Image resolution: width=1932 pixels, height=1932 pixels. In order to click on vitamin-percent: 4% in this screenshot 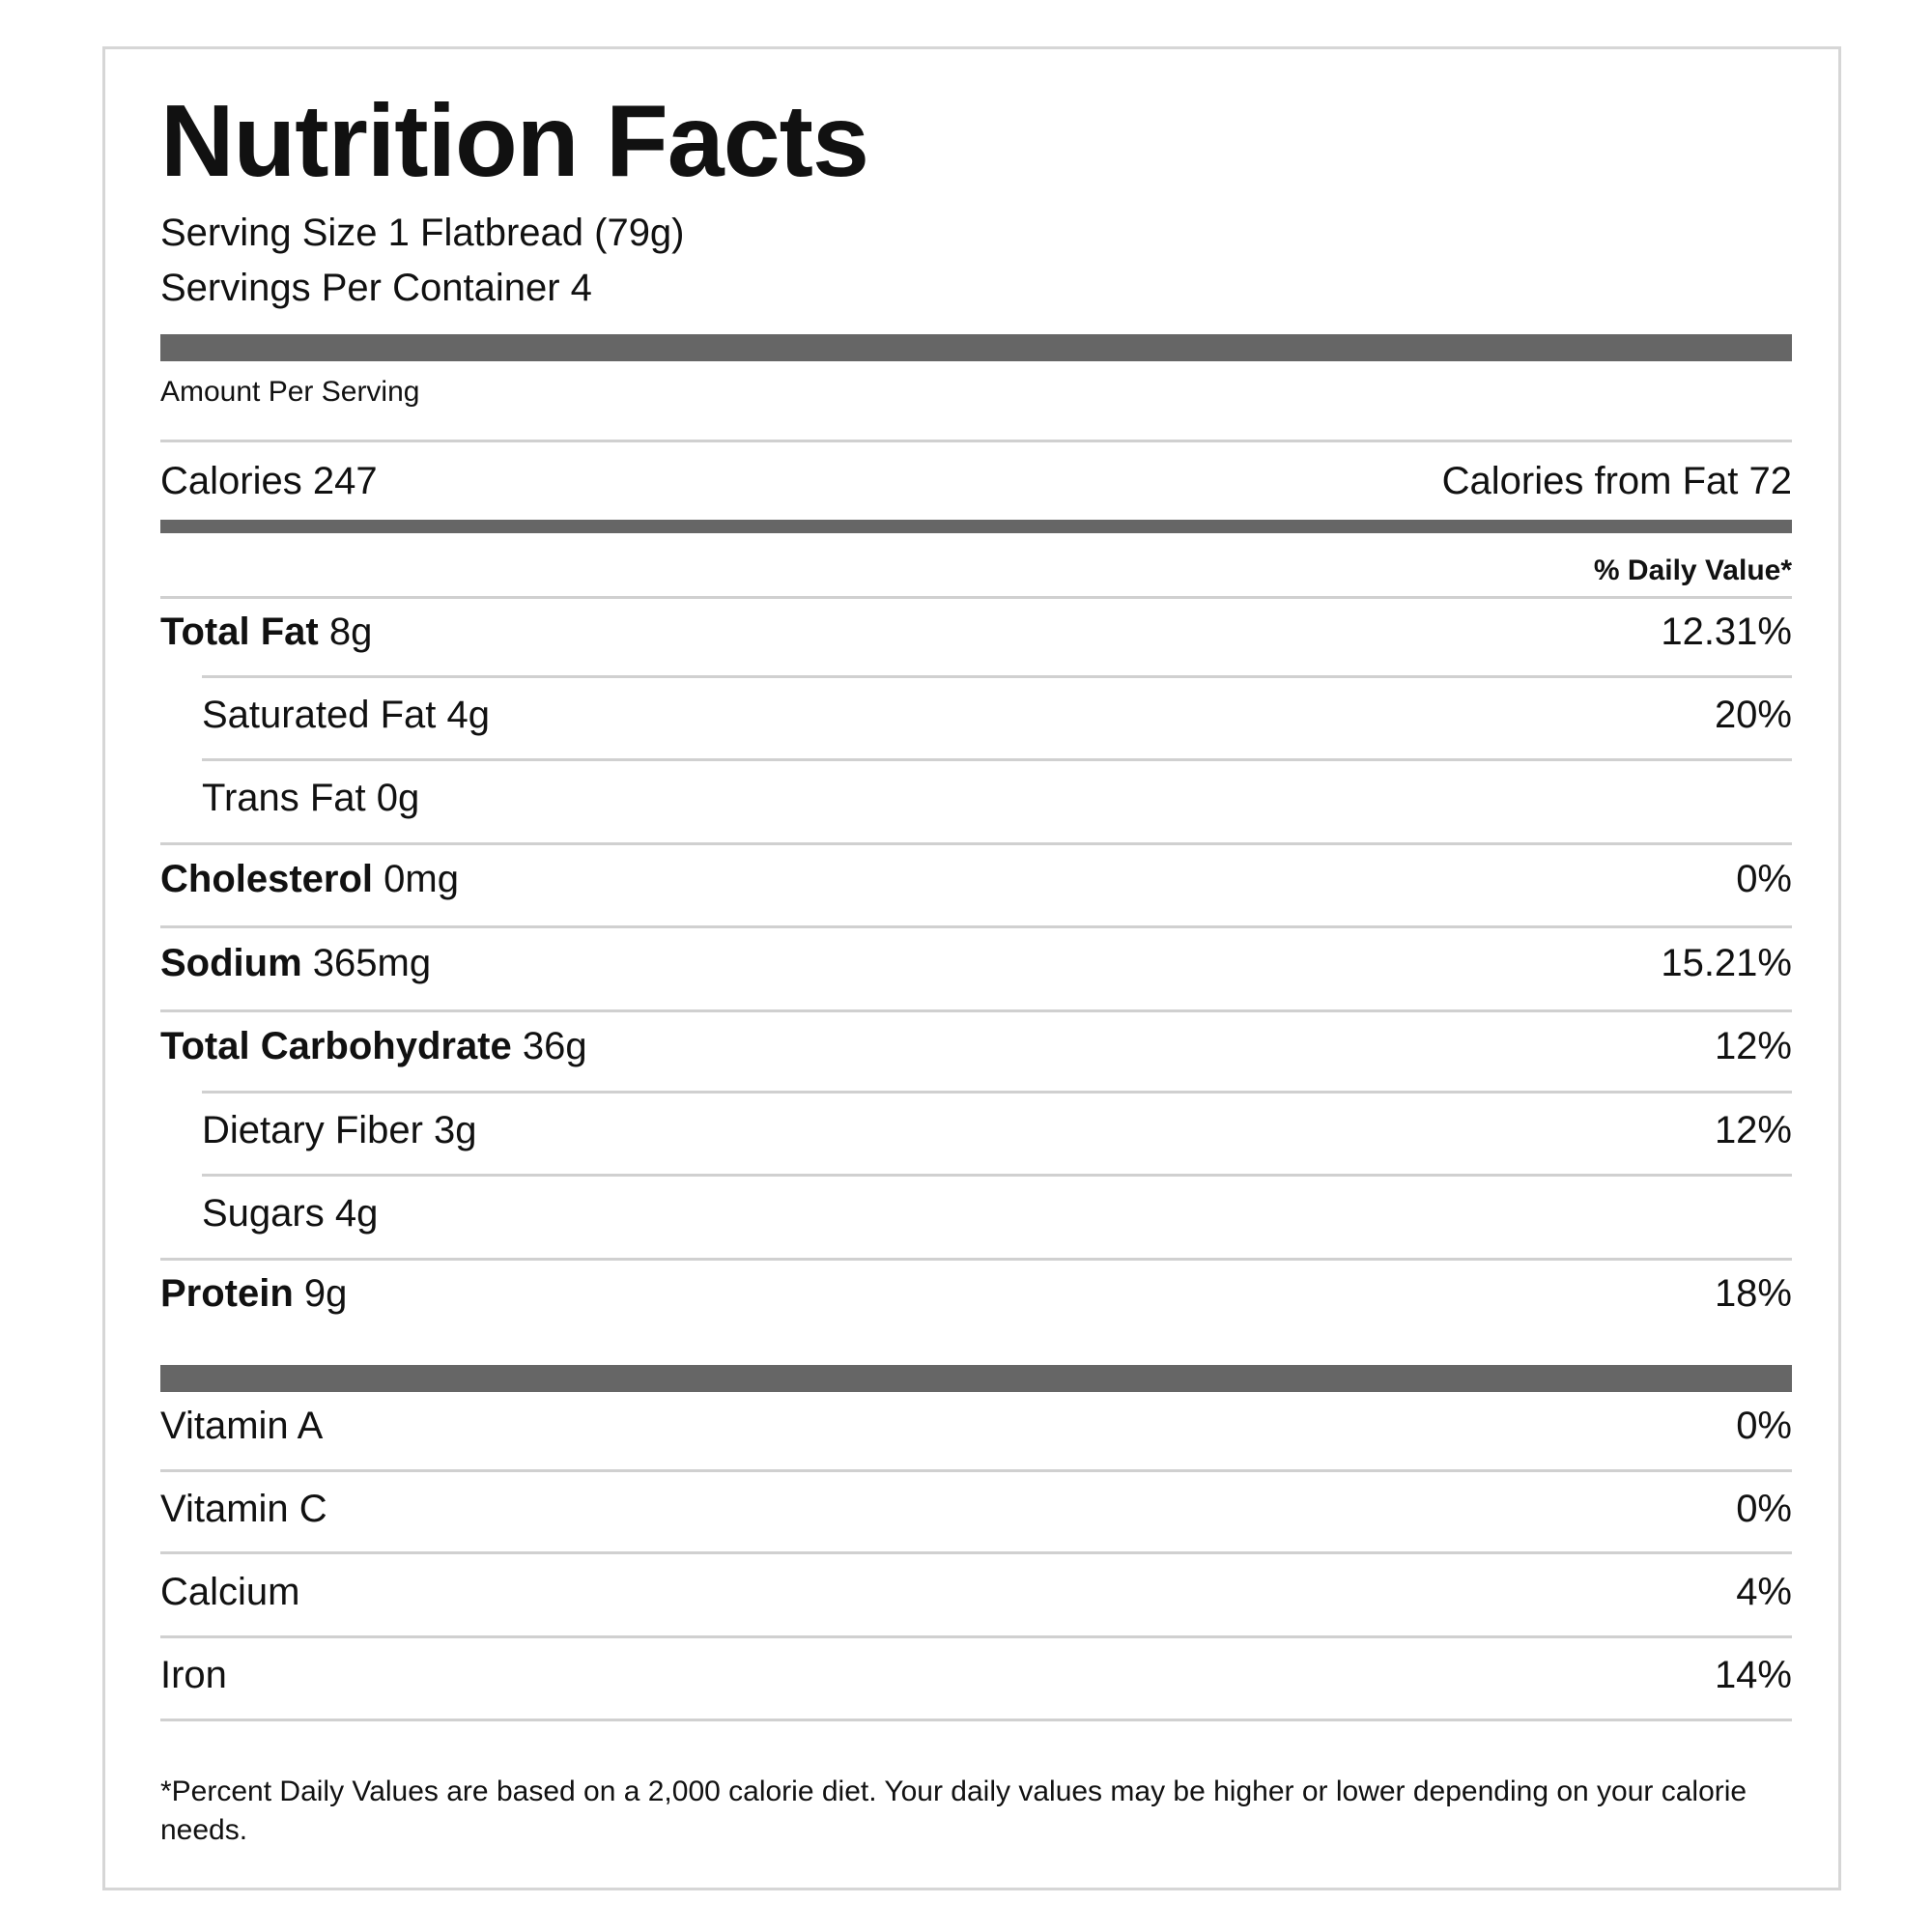, I will do `click(1764, 1592)`.